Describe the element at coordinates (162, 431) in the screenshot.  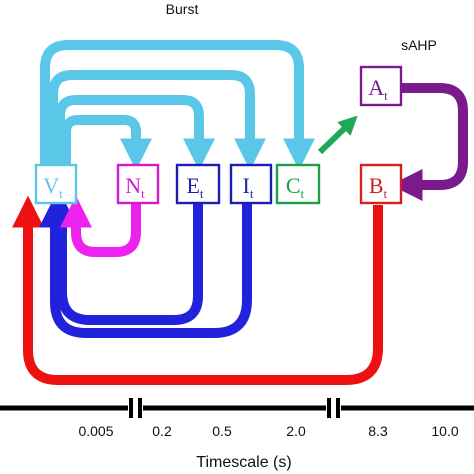
I see `tick-label: 0.2` at that location.